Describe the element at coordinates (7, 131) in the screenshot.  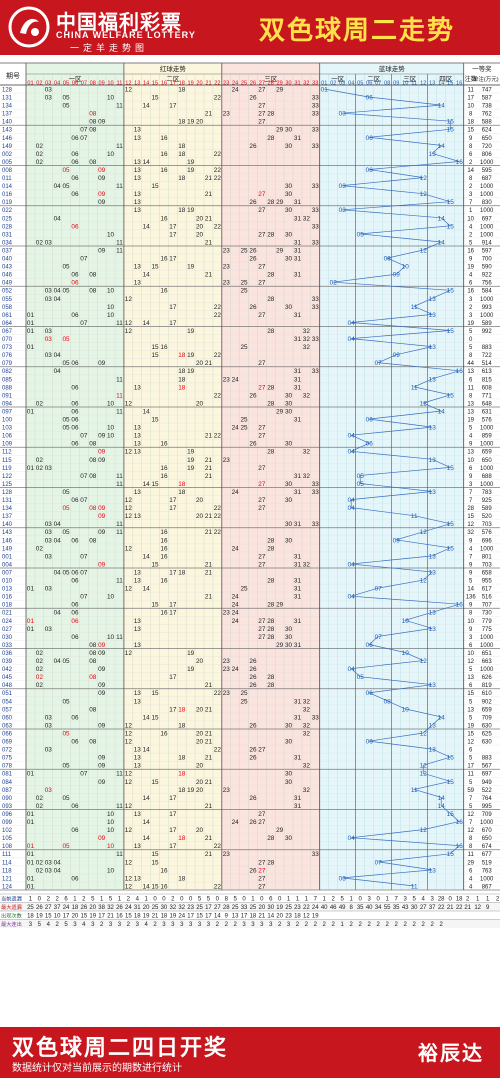
I see `period-cell: 143` at that location.